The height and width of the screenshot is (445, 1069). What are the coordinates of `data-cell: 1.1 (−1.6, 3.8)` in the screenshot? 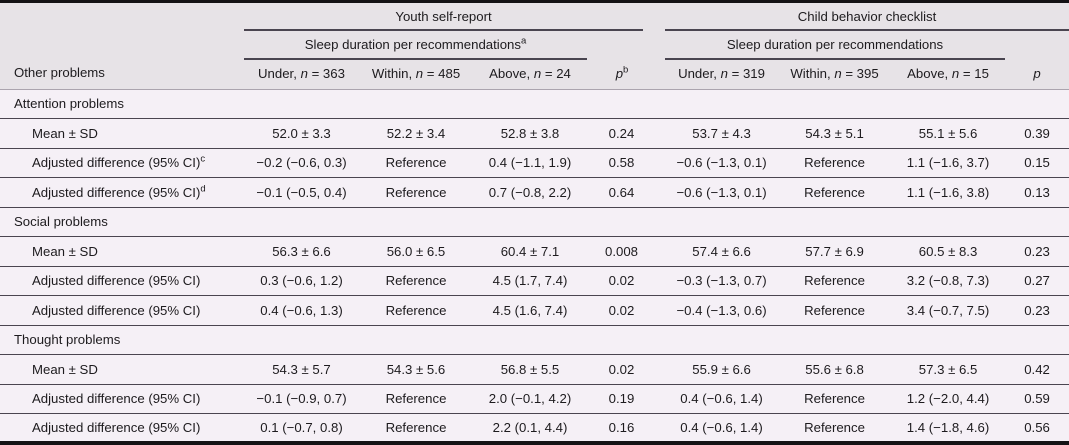 It's located at (948, 192).